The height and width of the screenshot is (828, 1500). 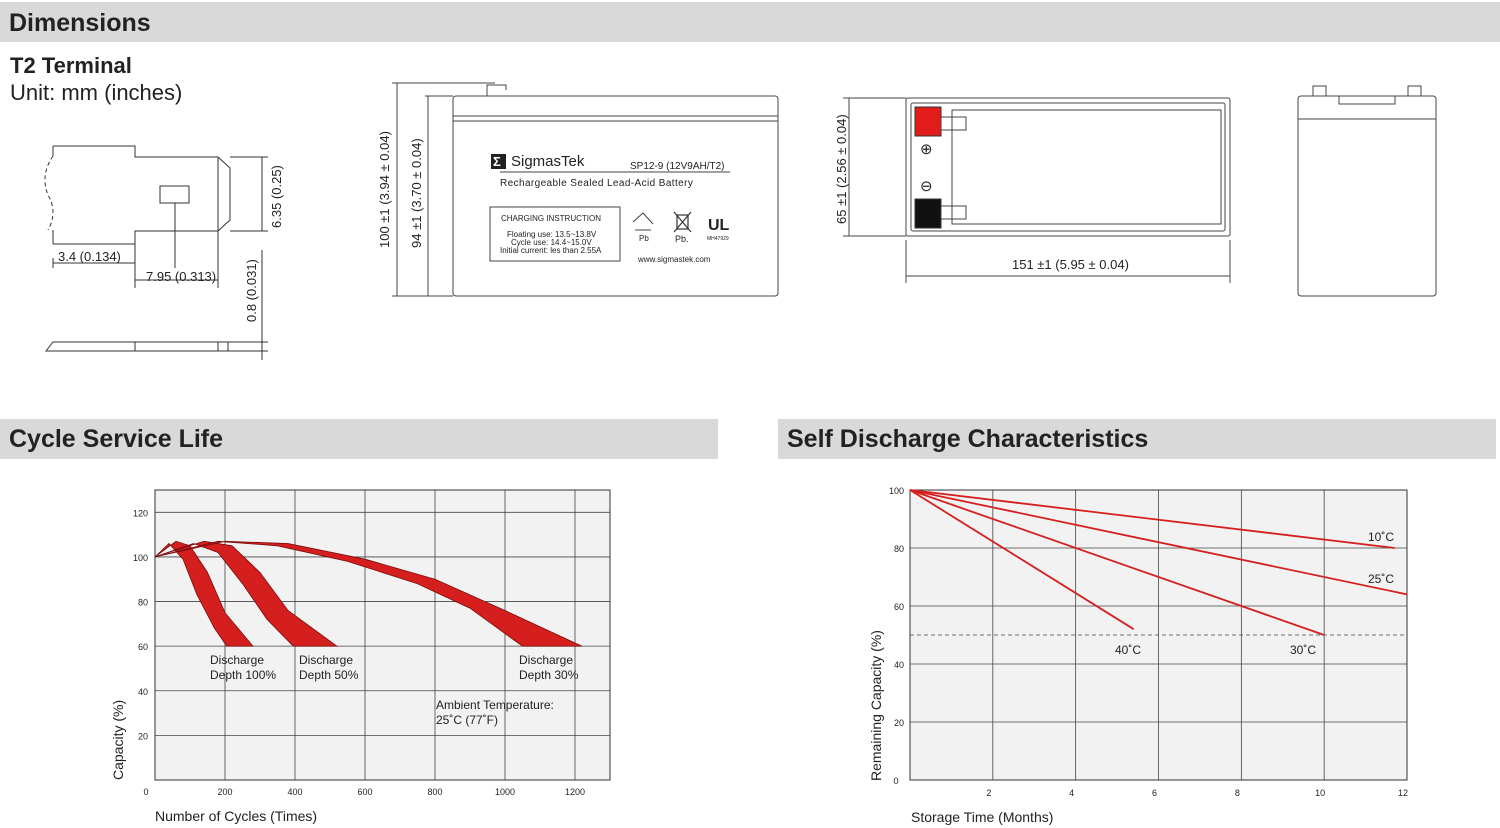 I want to click on brand-name: SigmasTek, so click(x=548, y=161).